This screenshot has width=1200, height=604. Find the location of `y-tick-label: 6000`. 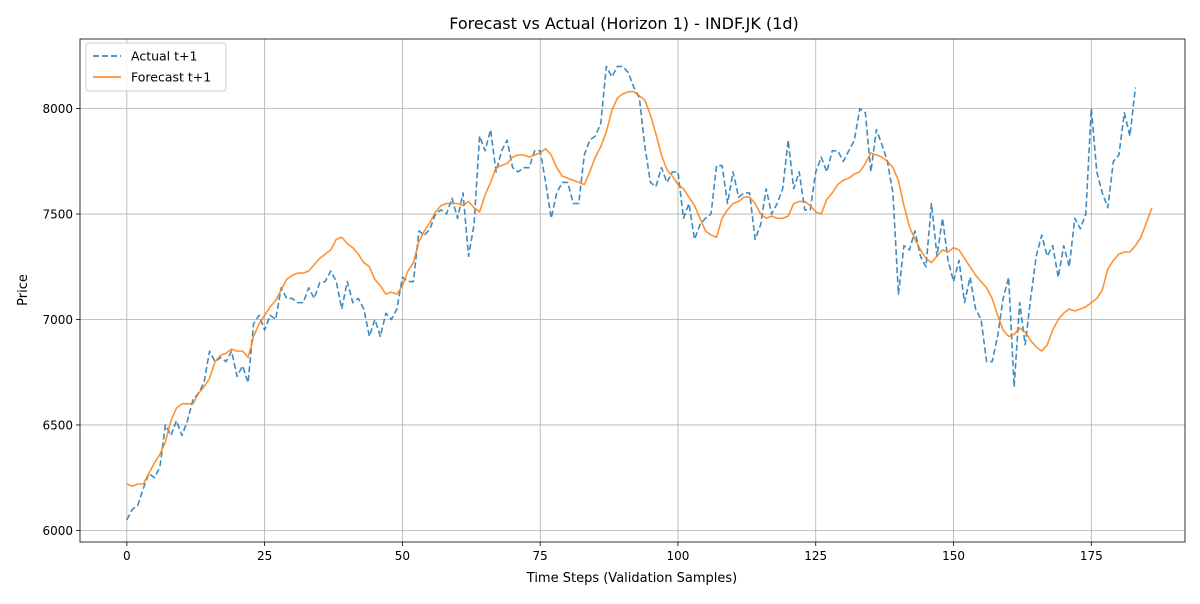

y-tick-label: 6000 is located at coordinates (57, 531).